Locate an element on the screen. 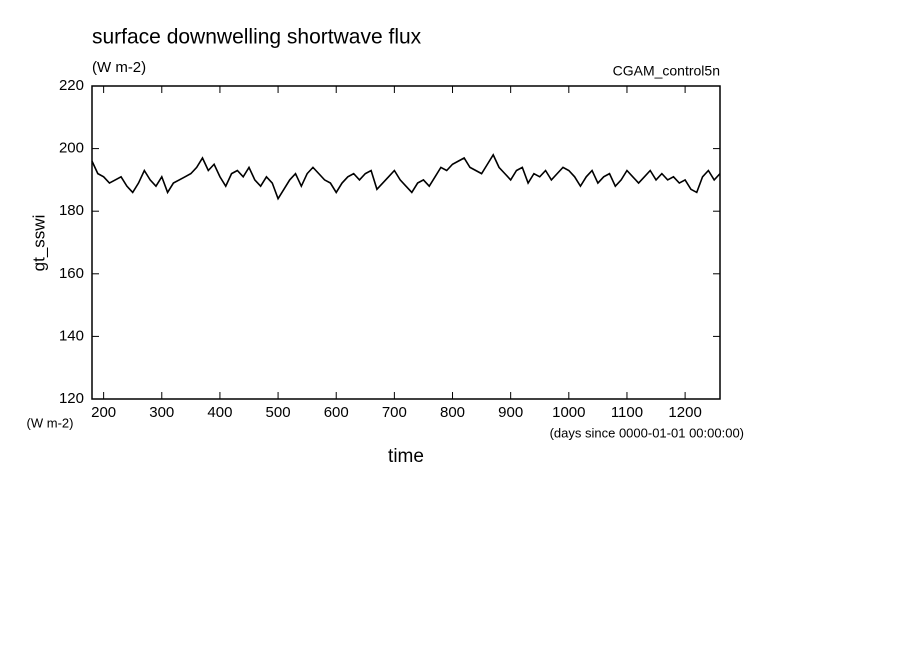 Image resolution: width=904 pixels, height=654 pixels. x-tick-label: 1100 is located at coordinates (627, 412).